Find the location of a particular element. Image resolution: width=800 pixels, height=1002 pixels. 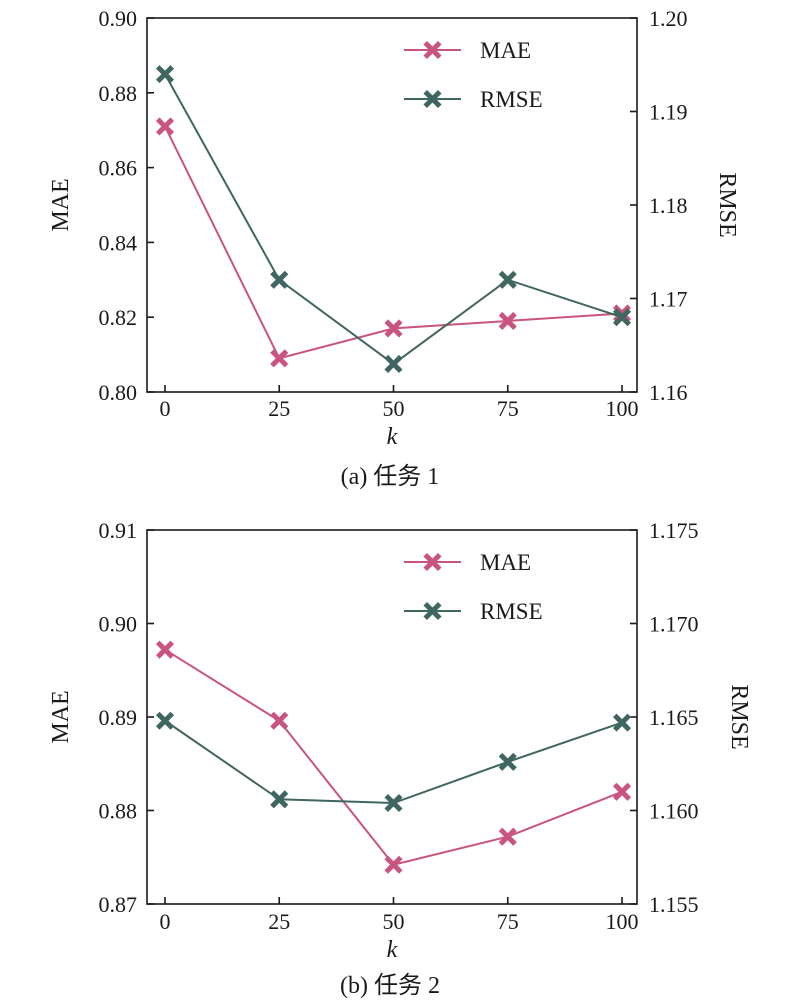

left-y-tick-label: 0.91 is located at coordinates (118, 530).